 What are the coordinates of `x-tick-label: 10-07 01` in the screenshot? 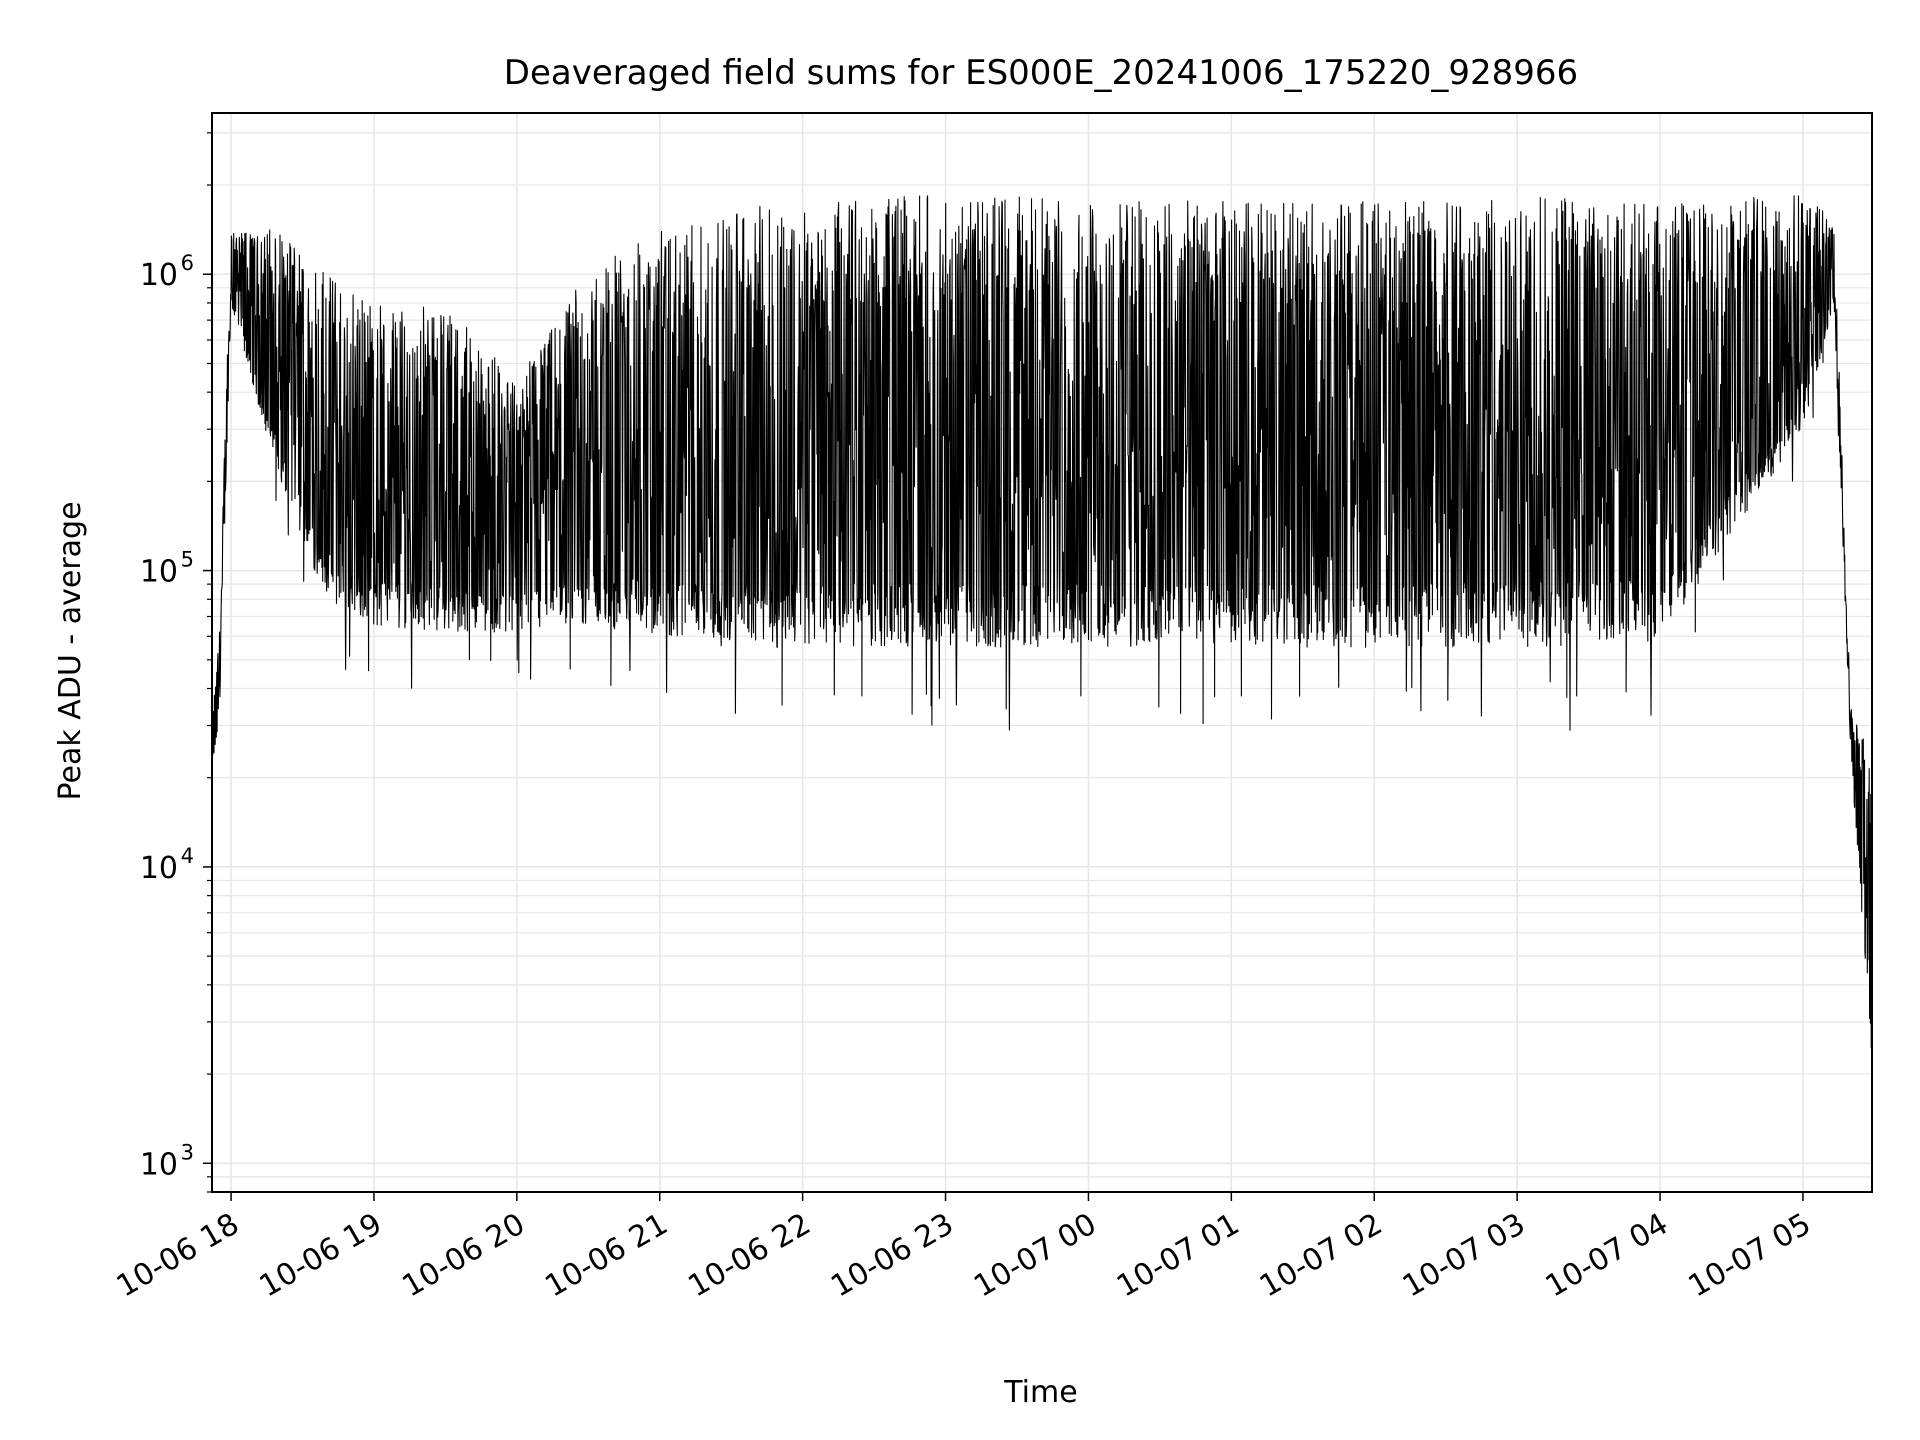 It's located at (1178, 1256).